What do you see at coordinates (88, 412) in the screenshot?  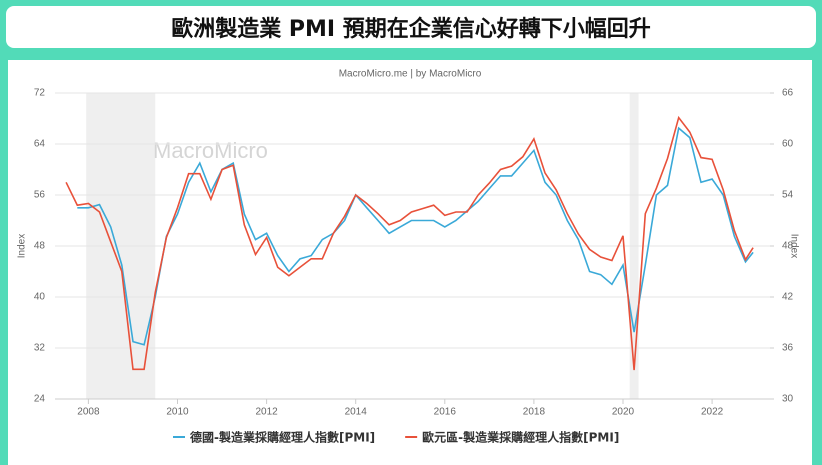 I see `x-tick-label: 2008` at bounding box center [88, 412].